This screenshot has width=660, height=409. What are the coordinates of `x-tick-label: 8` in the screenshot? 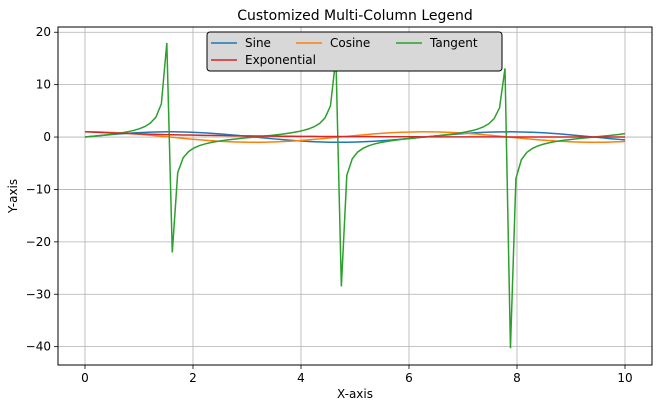 It's located at (517, 378).